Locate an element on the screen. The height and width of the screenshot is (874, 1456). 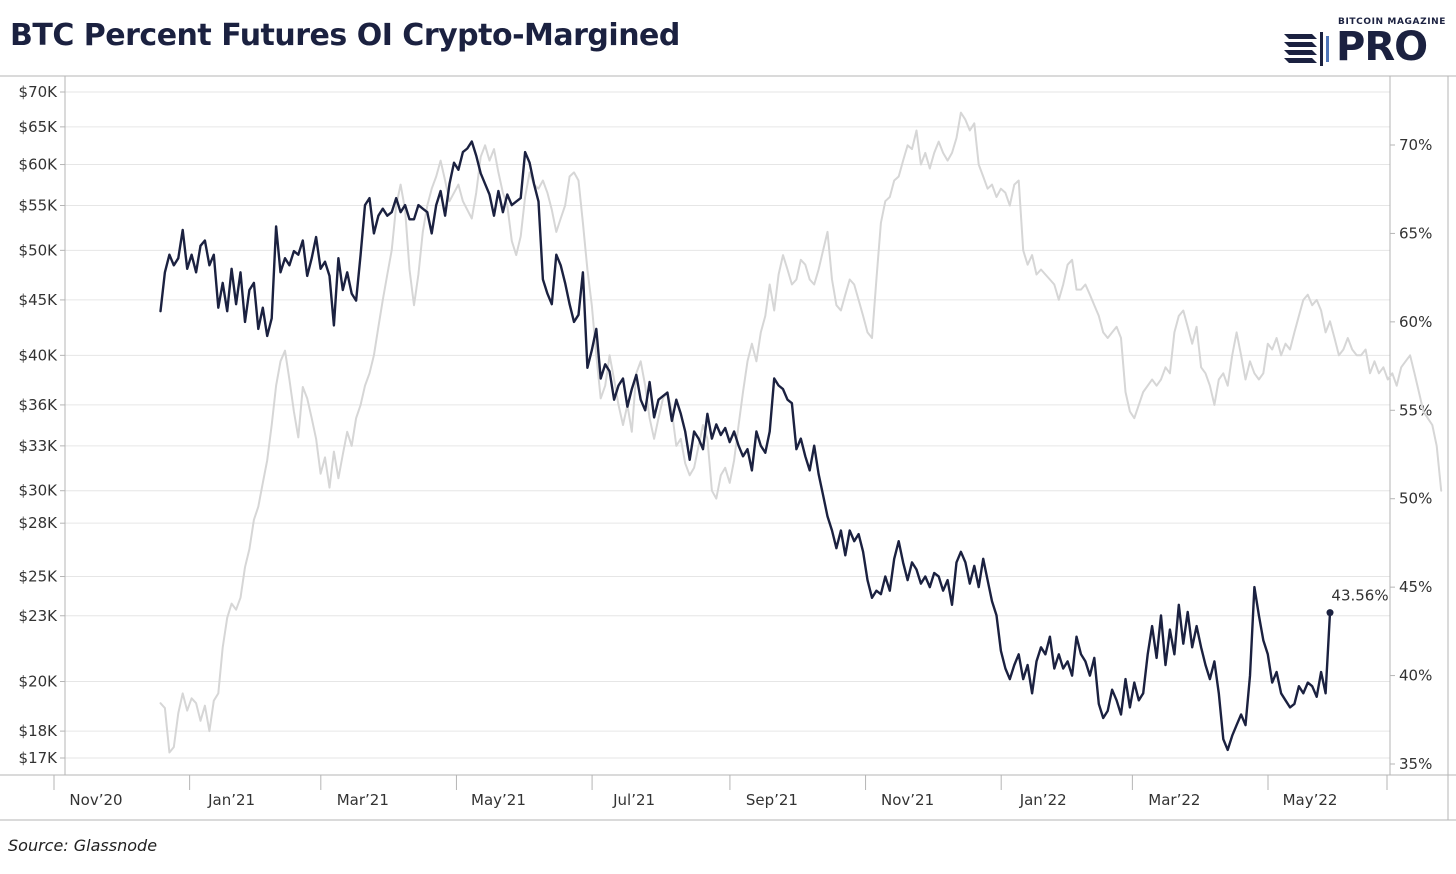
x-tick-label: Mar’21 is located at coordinates (363, 800).